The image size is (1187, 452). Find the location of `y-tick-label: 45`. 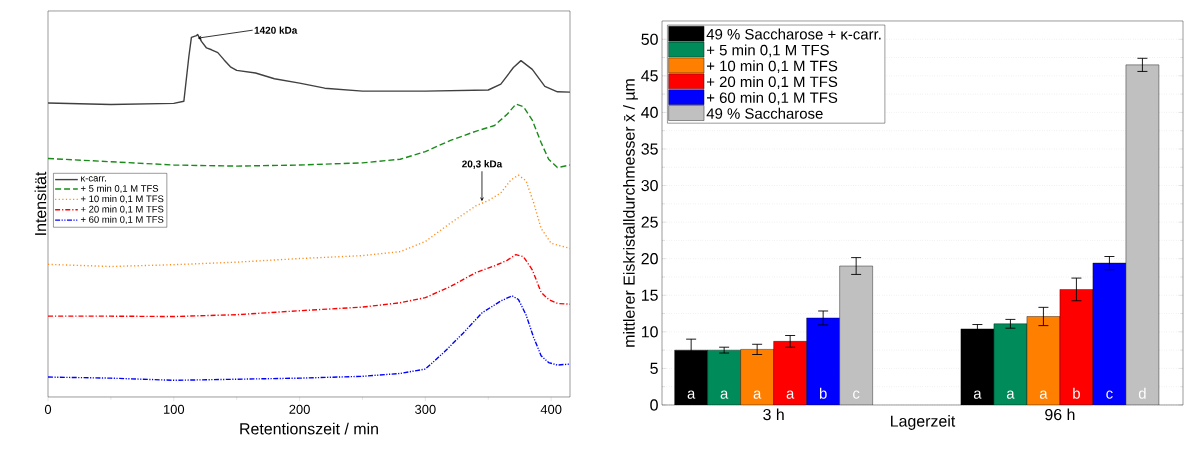

y-tick-label: 45 is located at coordinates (649, 76).